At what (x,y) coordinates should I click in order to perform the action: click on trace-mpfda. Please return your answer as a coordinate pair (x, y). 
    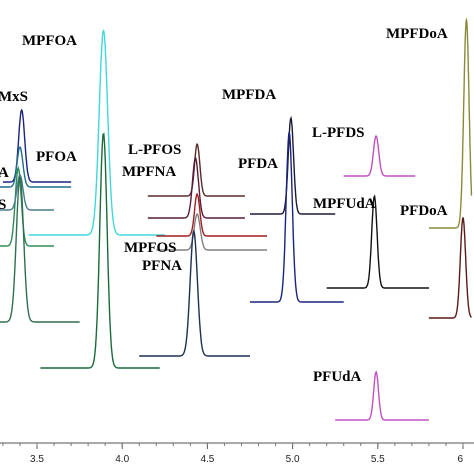
    Looking at the image, I should click on (293, 165).